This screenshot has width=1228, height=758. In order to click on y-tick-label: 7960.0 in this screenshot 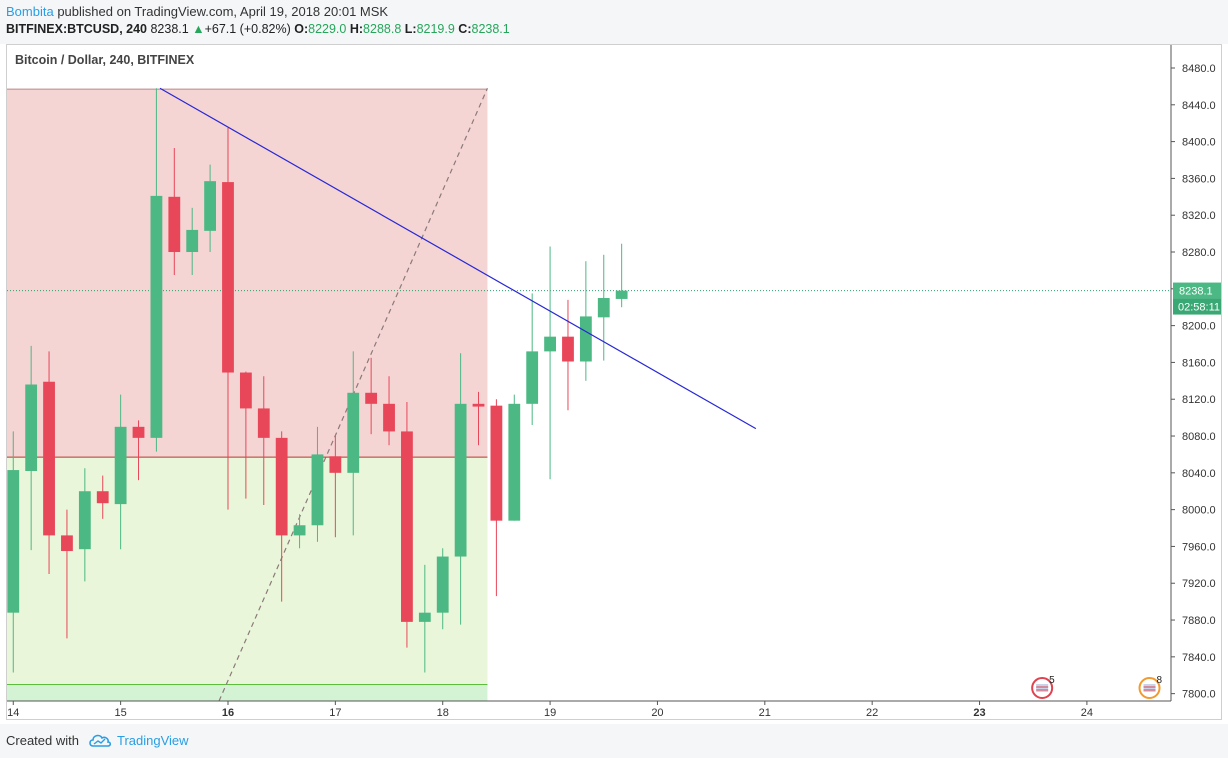, I will do `click(1199, 547)`.